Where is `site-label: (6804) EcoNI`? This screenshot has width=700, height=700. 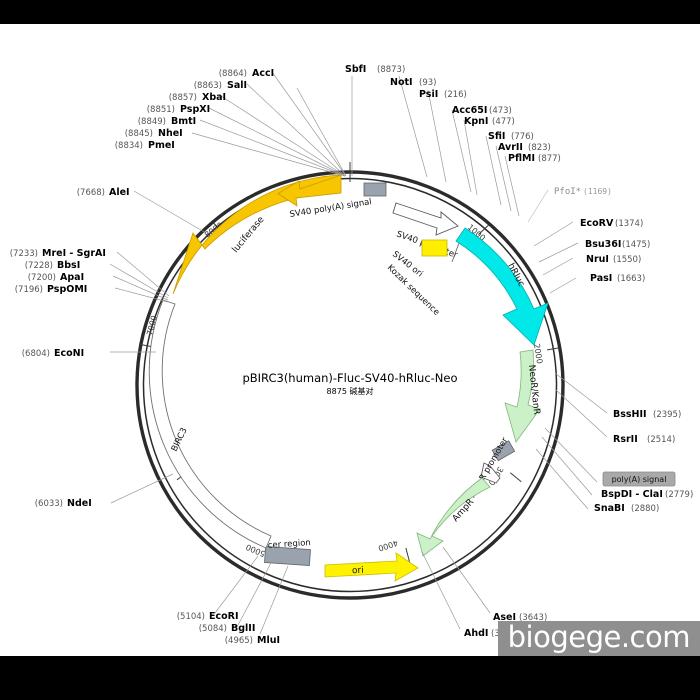
site-label: (6804) EcoNI is located at coordinates (53, 353).